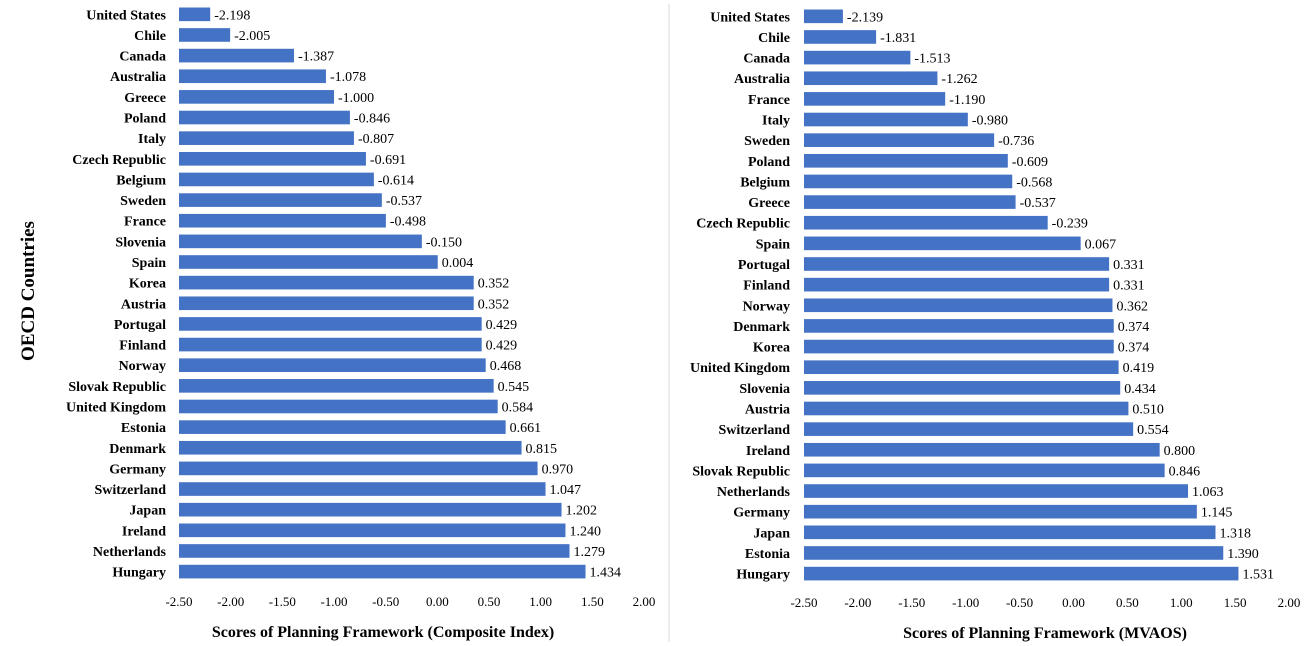 This screenshot has width=1312, height=646. What do you see at coordinates (967, 100) in the screenshot?
I see `data-label: -1.190` at bounding box center [967, 100].